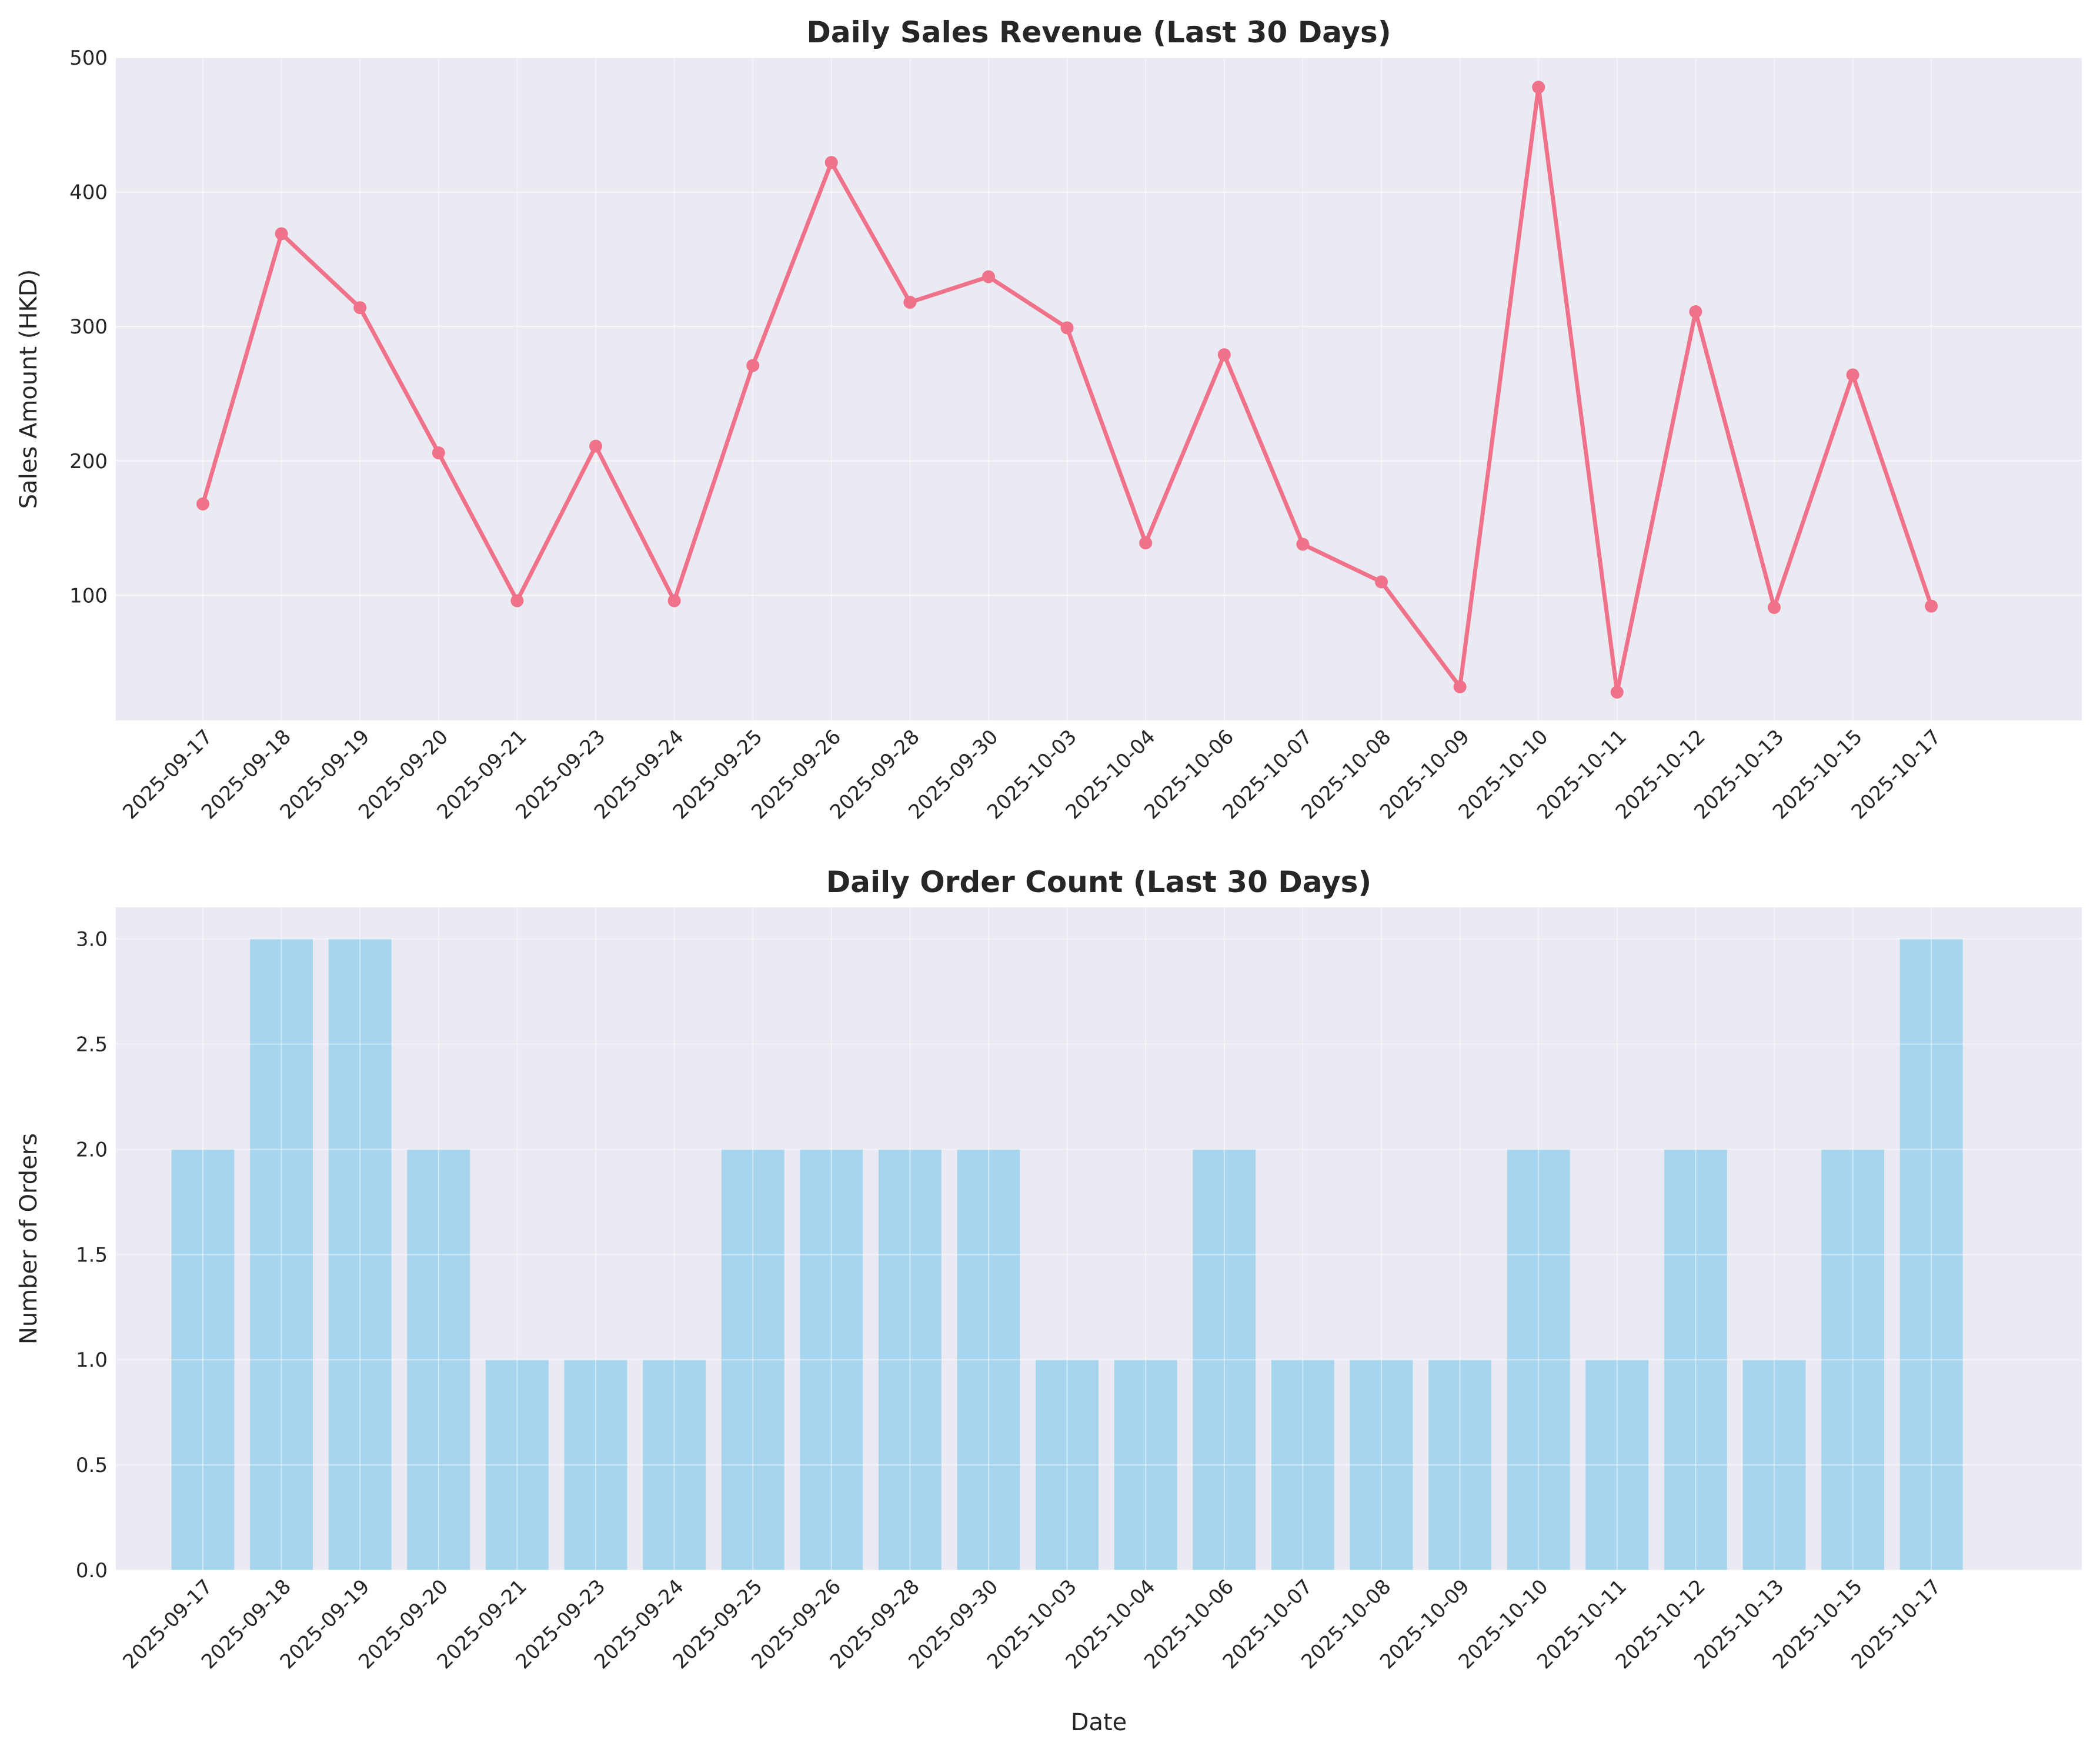 This screenshot has height=1746, width=2100. I want to click on orders-y-tick-label: 2.0, so click(92, 1149).